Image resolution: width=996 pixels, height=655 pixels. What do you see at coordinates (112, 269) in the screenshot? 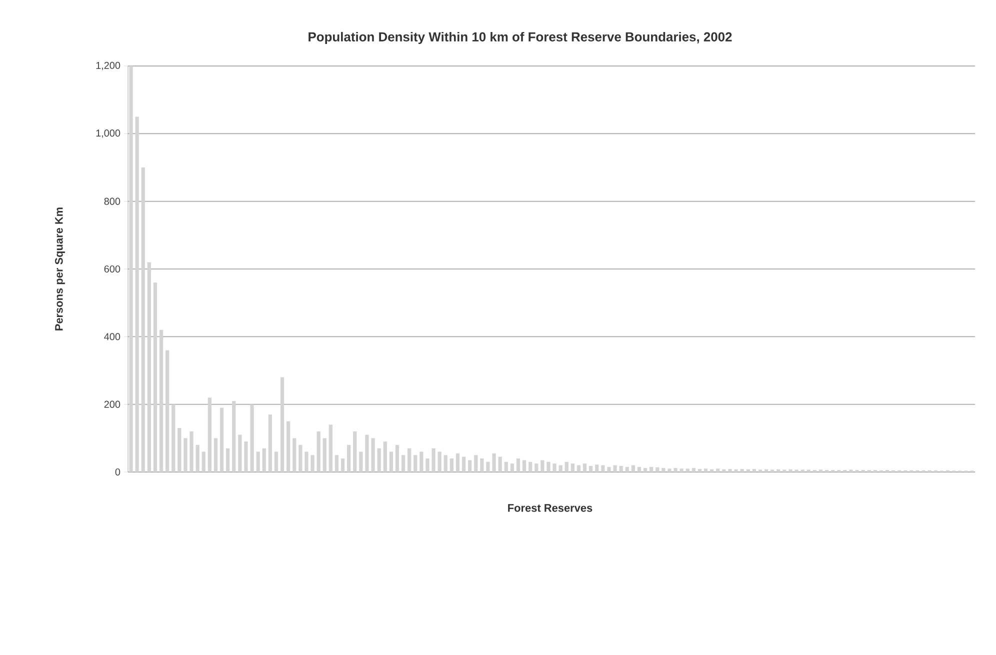
I see `y-tick-label: 600` at bounding box center [112, 269].